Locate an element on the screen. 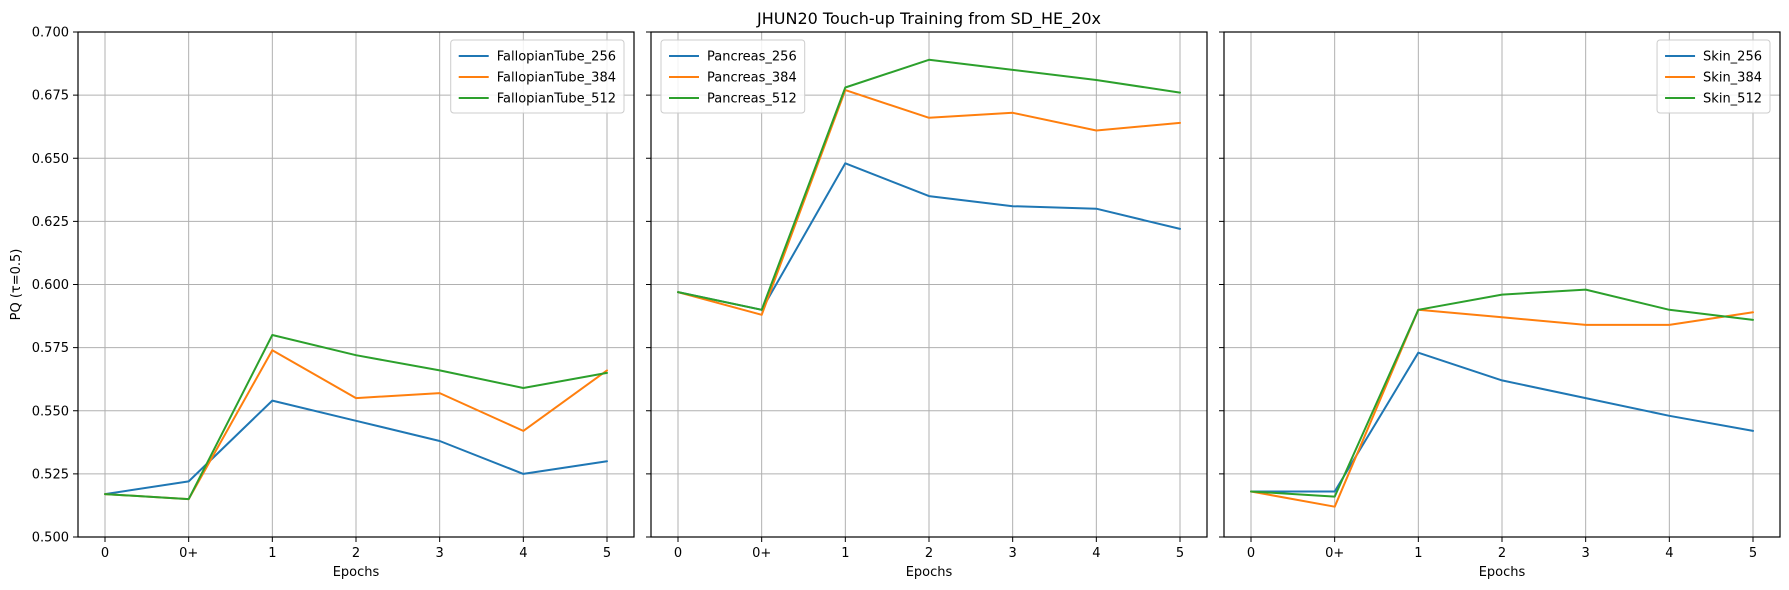 The width and height of the screenshot is (1789, 590). y-tick-label: 0.650 is located at coordinates (50, 159).